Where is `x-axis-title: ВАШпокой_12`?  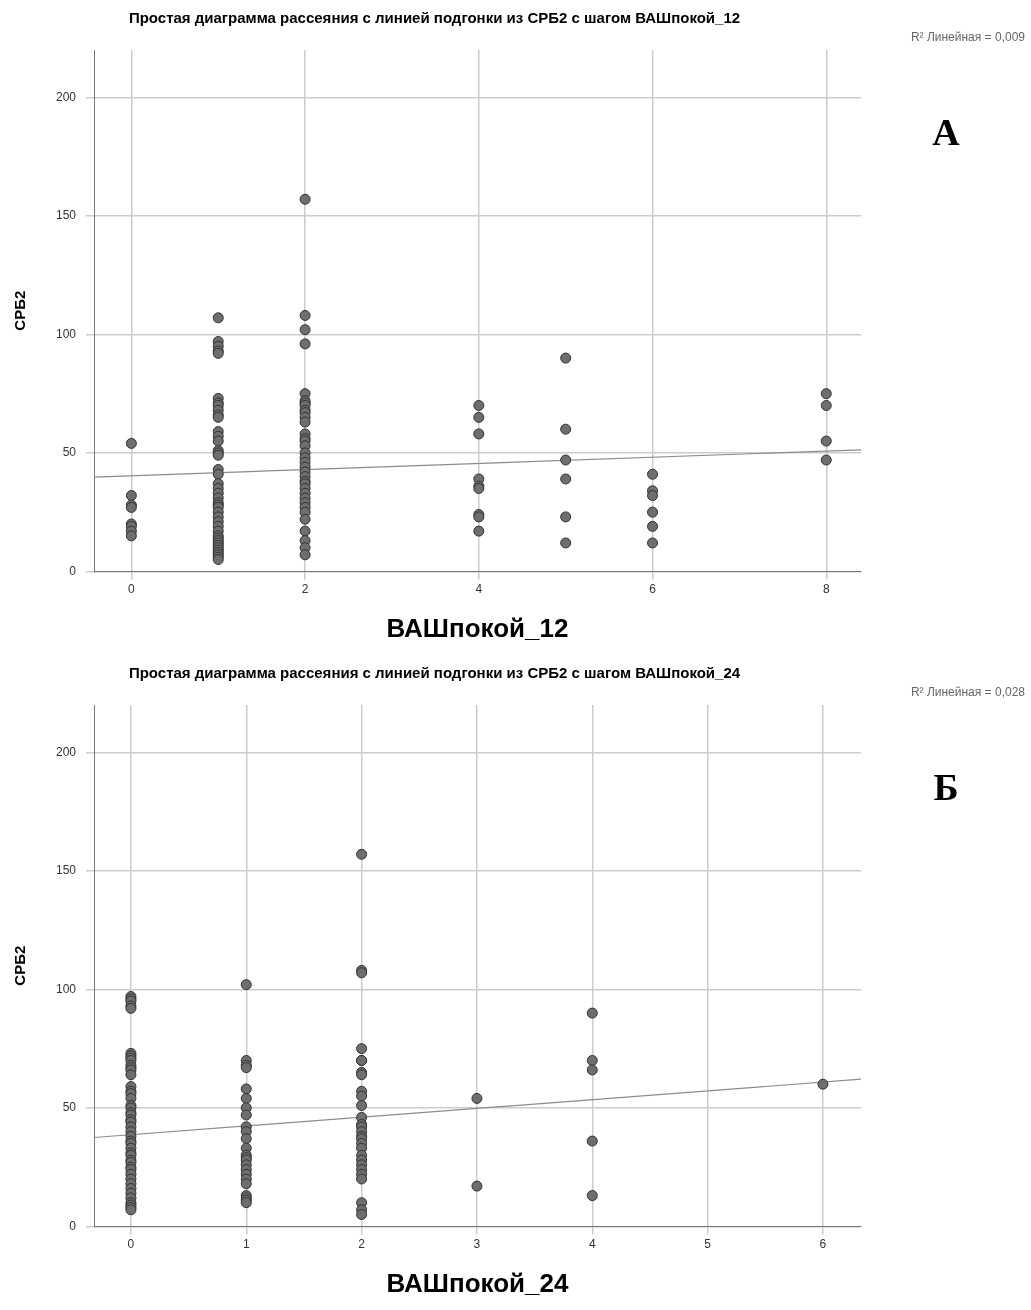
x-axis-title: ВАШпокой_12 is located at coordinates (477, 627).